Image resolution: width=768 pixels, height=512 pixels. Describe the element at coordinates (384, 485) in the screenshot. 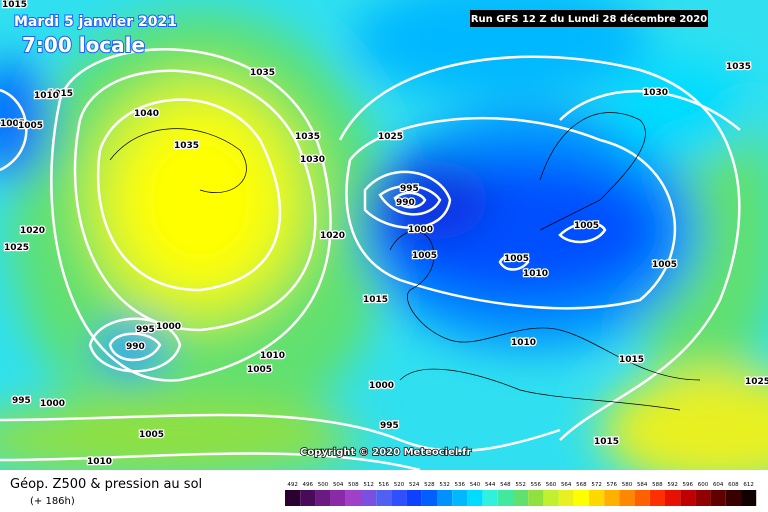

I see `scale-label: 516` at that location.